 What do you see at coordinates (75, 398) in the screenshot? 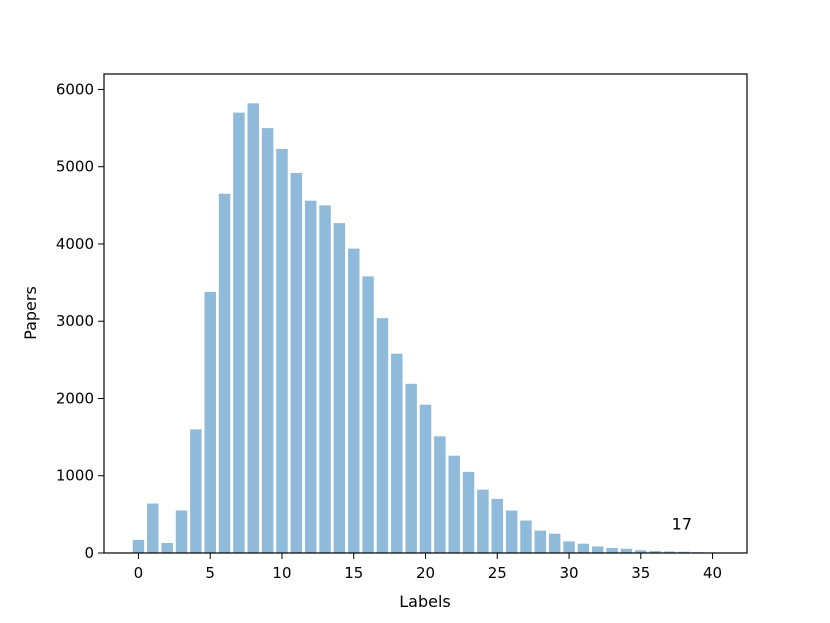
I see `y-tick-label: 2000` at bounding box center [75, 398].